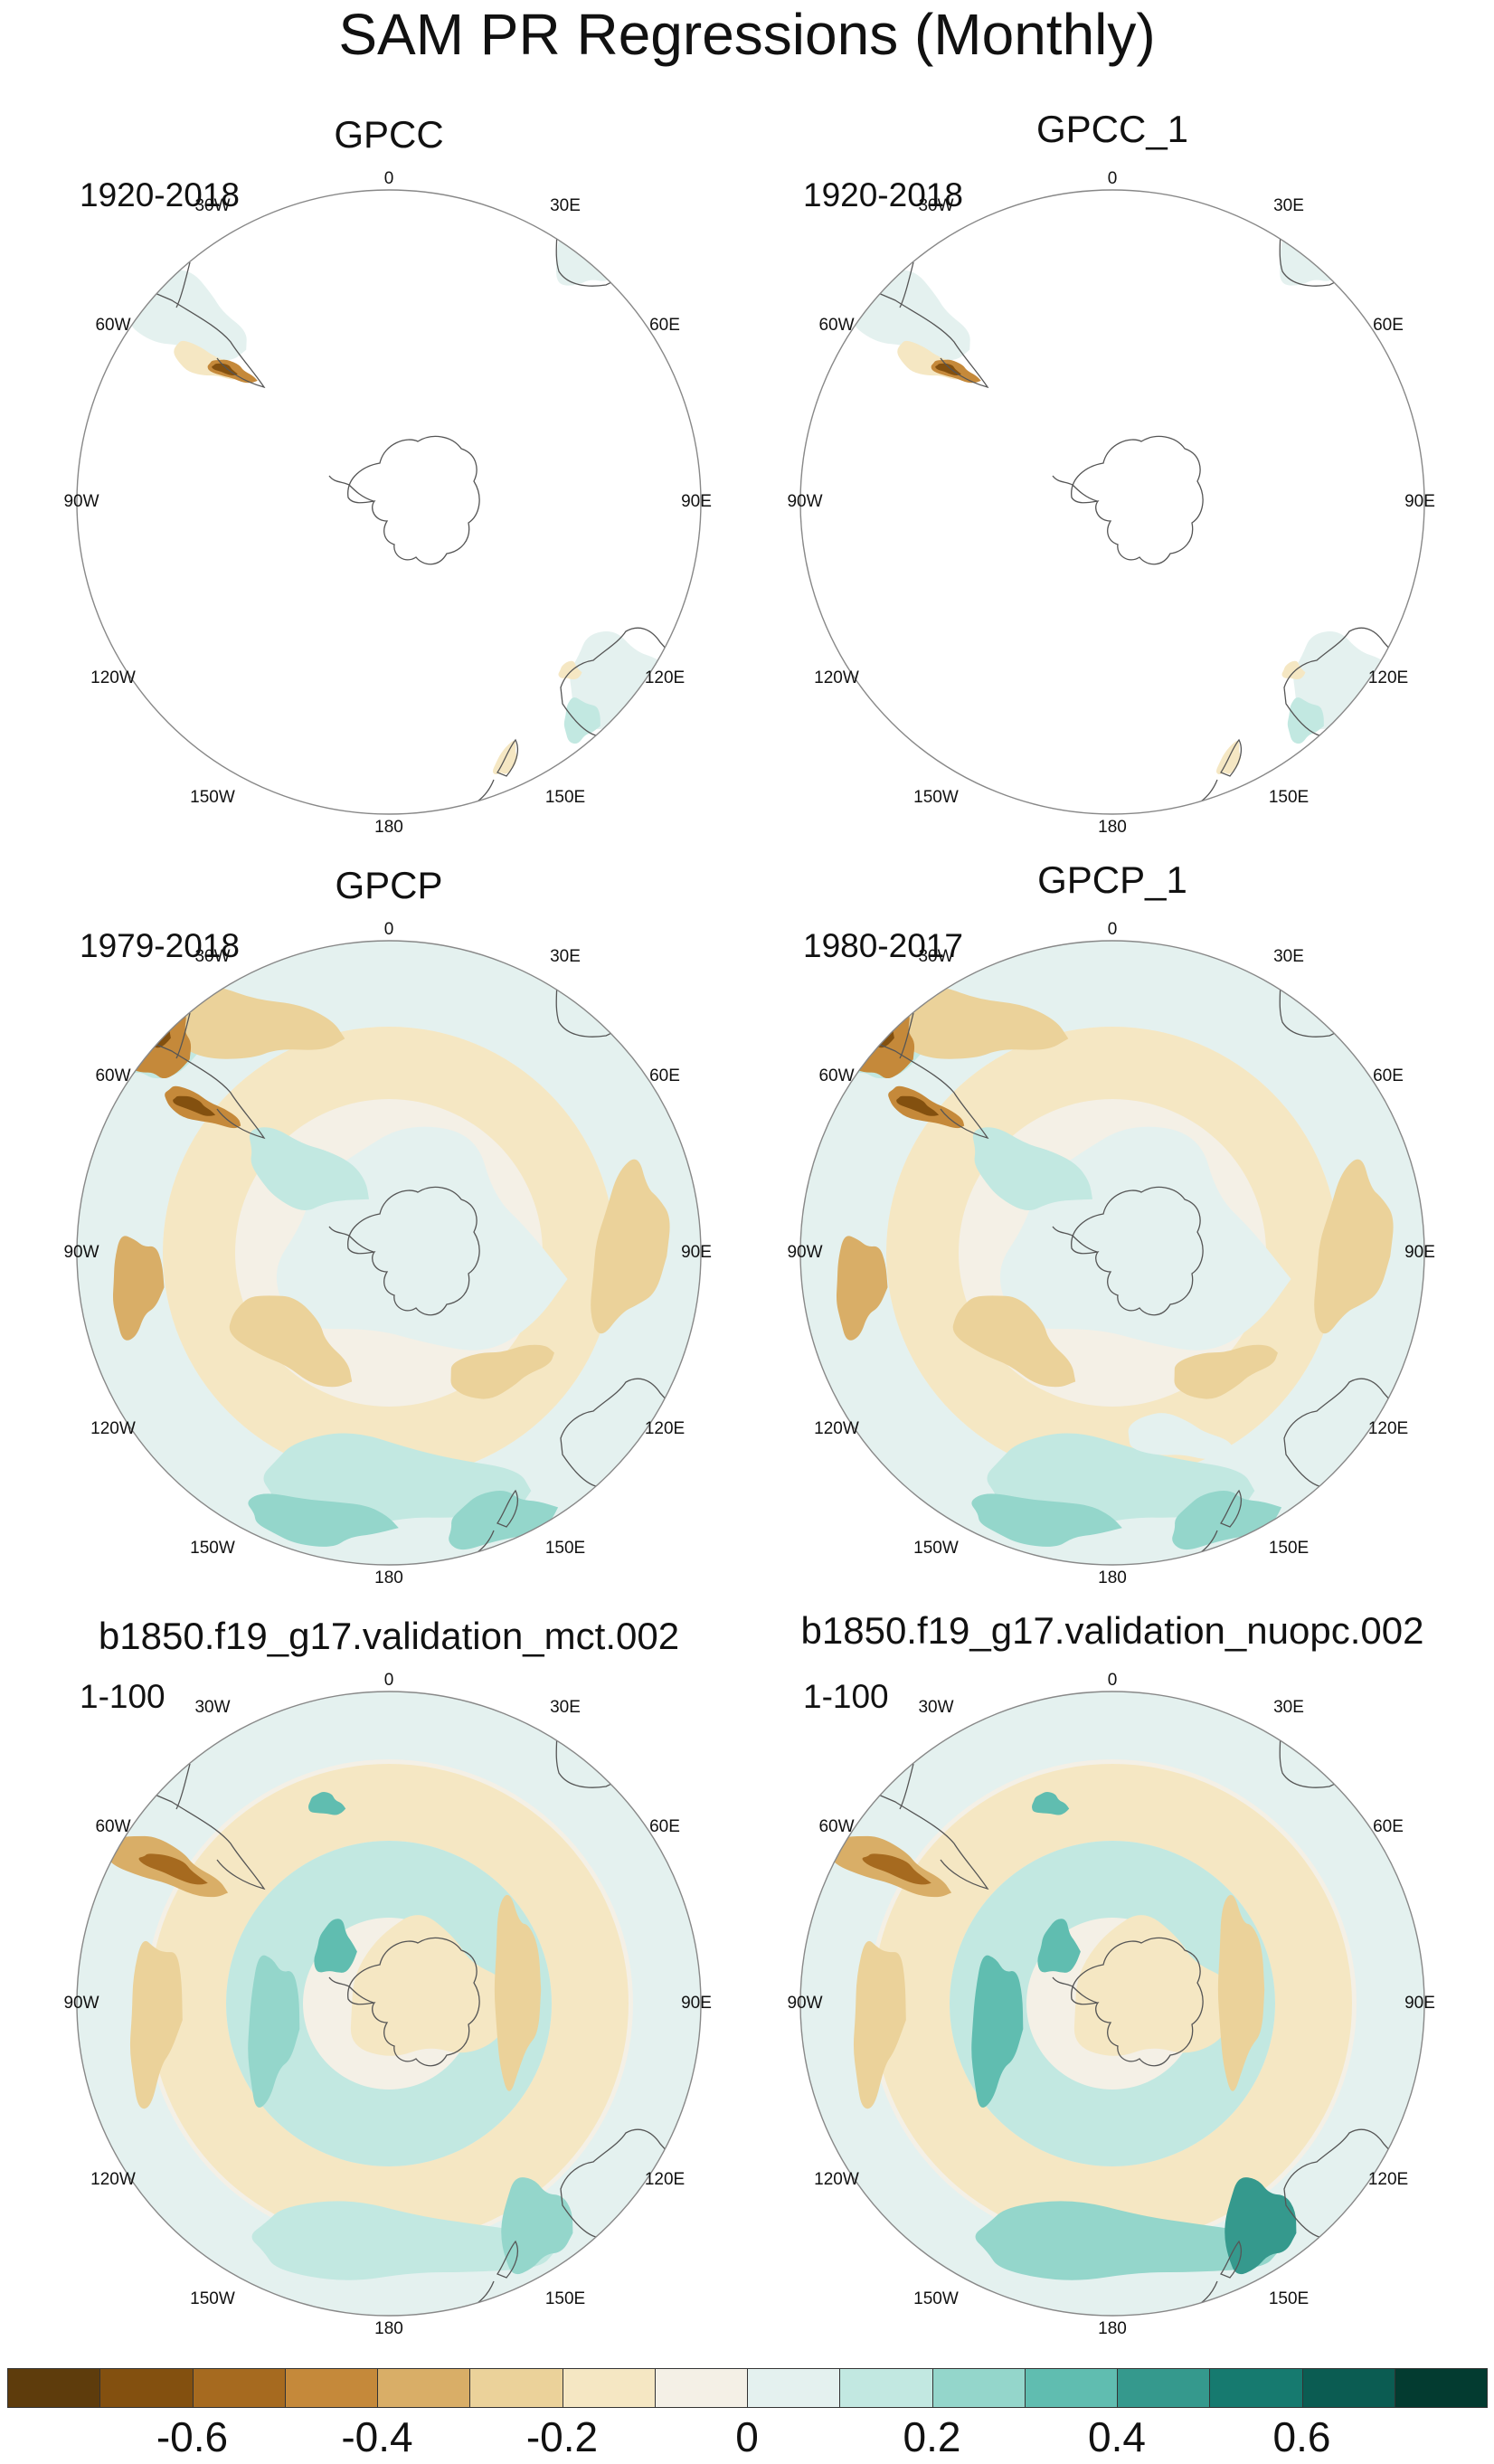 The height and width of the screenshot is (2464, 1494). Describe the element at coordinates (591, 244) in the screenshot. I see `africa-land` at that location.